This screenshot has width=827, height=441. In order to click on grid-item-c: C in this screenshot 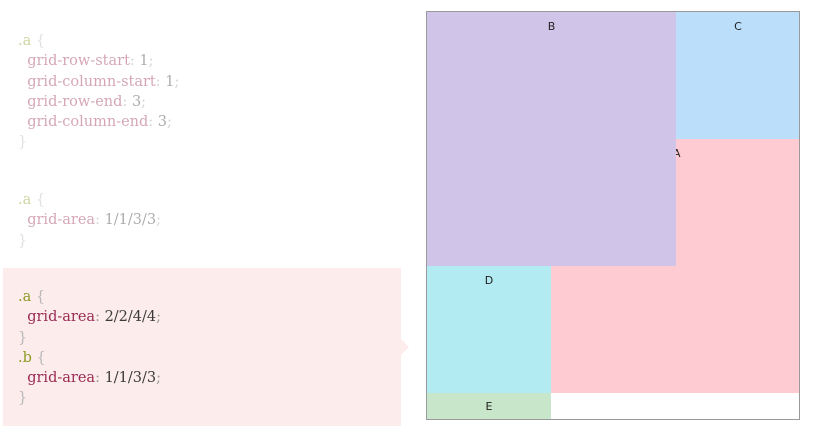, I will do `click(737, 75)`.